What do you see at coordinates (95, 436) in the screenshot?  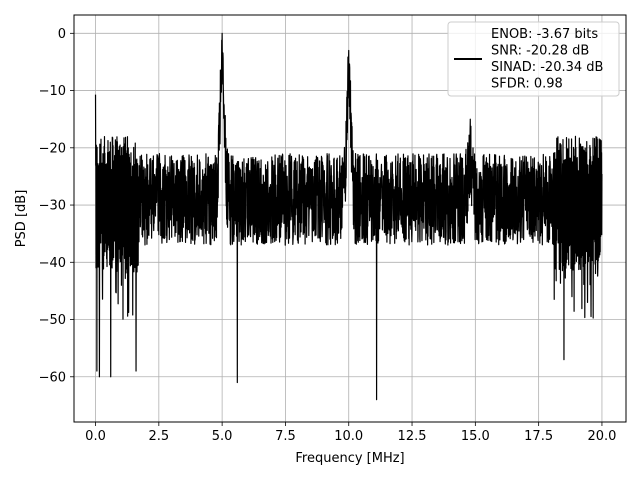 I see `x-tick-label: 0.0` at bounding box center [95, 436].